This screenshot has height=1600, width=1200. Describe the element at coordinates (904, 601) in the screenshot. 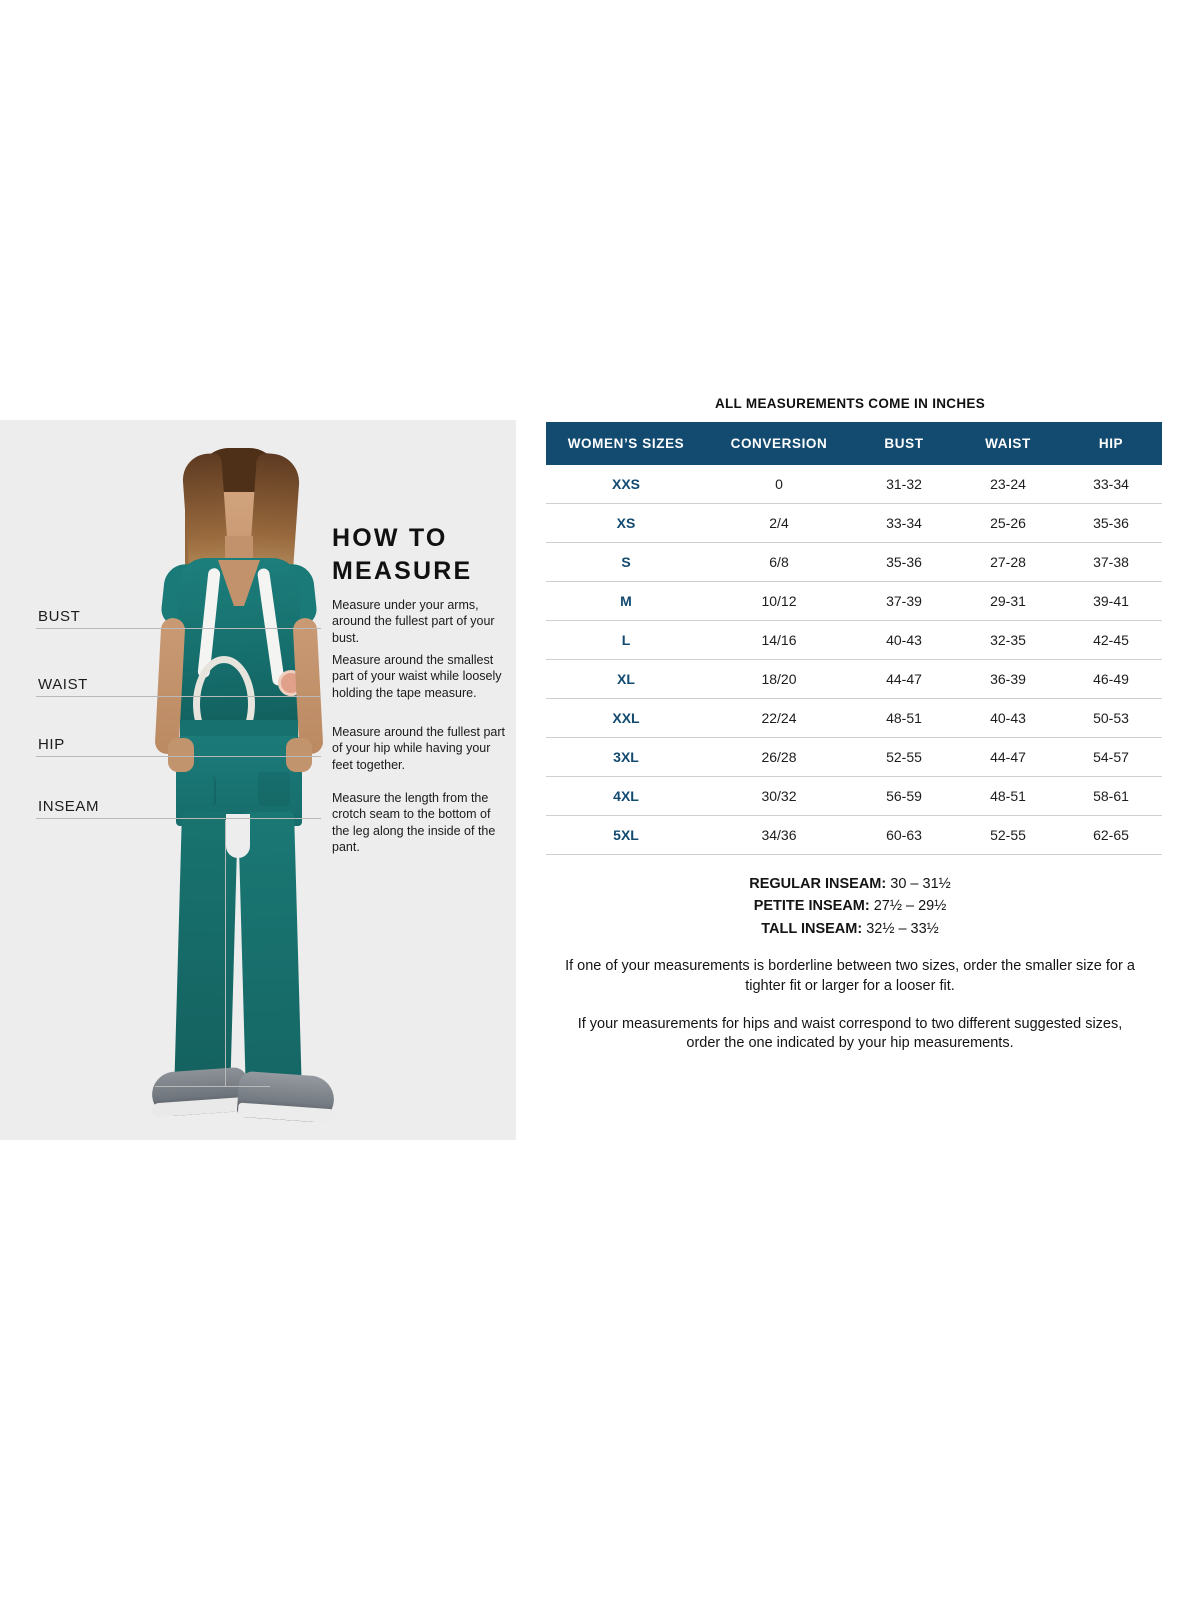

I see `measurement-cell: 37-39` at that location.